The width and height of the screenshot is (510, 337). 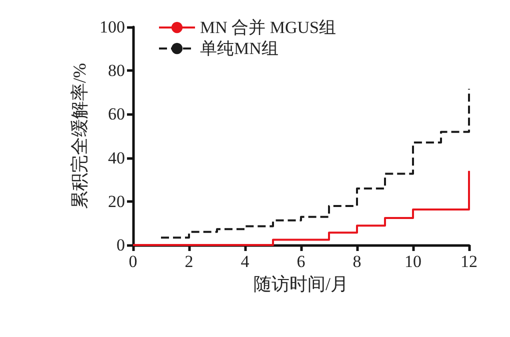 What do you see at coordinates (413, 261) in the screenshot?
I see `x-tick-label: 10` at bounding box center [413, 261].